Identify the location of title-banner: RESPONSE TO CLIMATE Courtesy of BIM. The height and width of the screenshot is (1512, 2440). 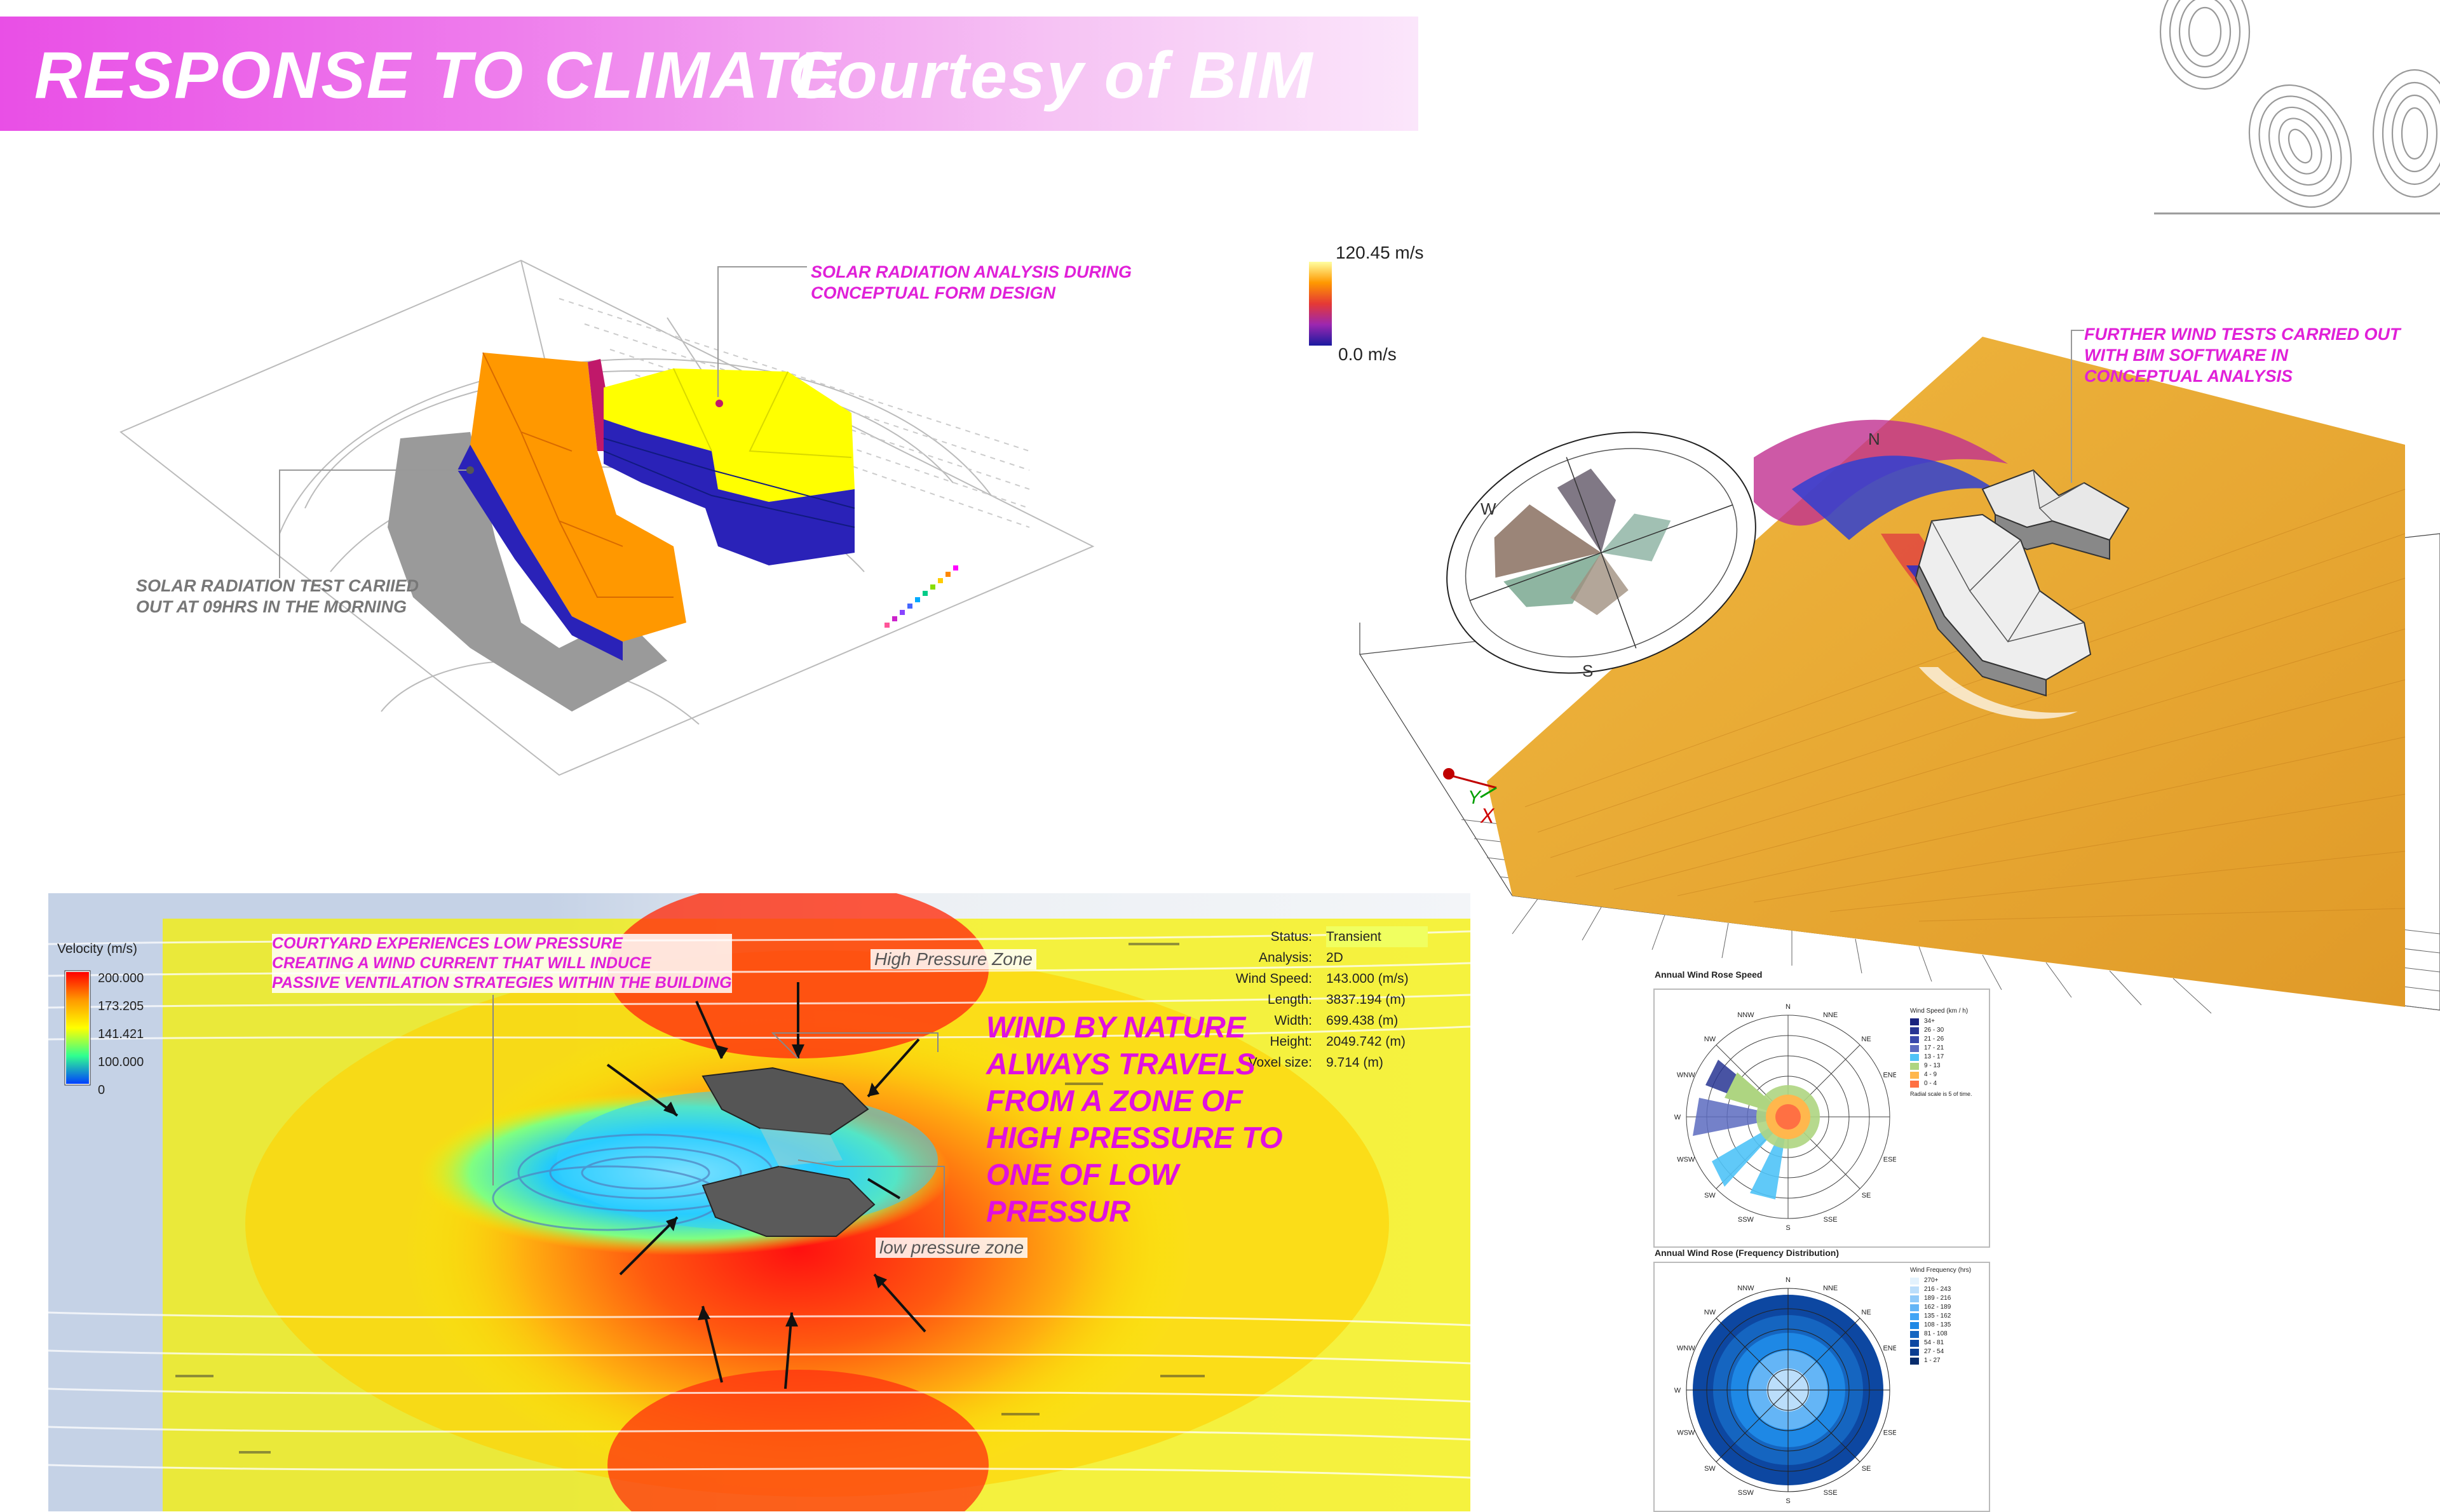
(709, 74).